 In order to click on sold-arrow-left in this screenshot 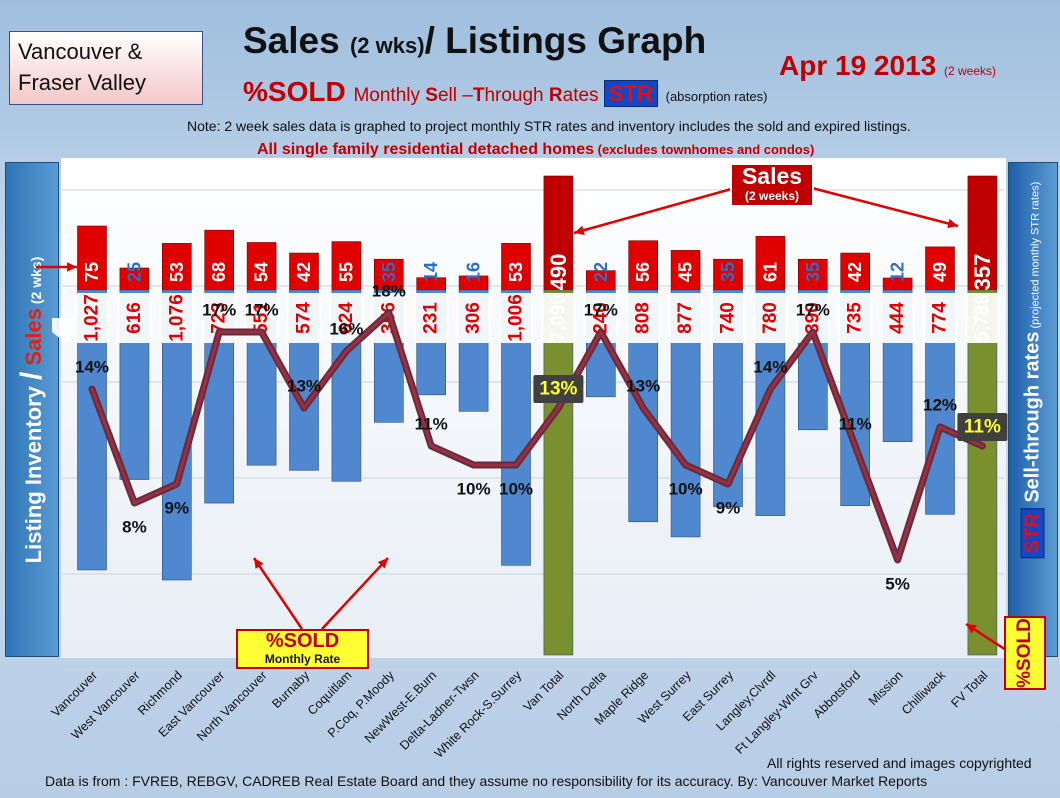, I will do `click(278, 593)`.